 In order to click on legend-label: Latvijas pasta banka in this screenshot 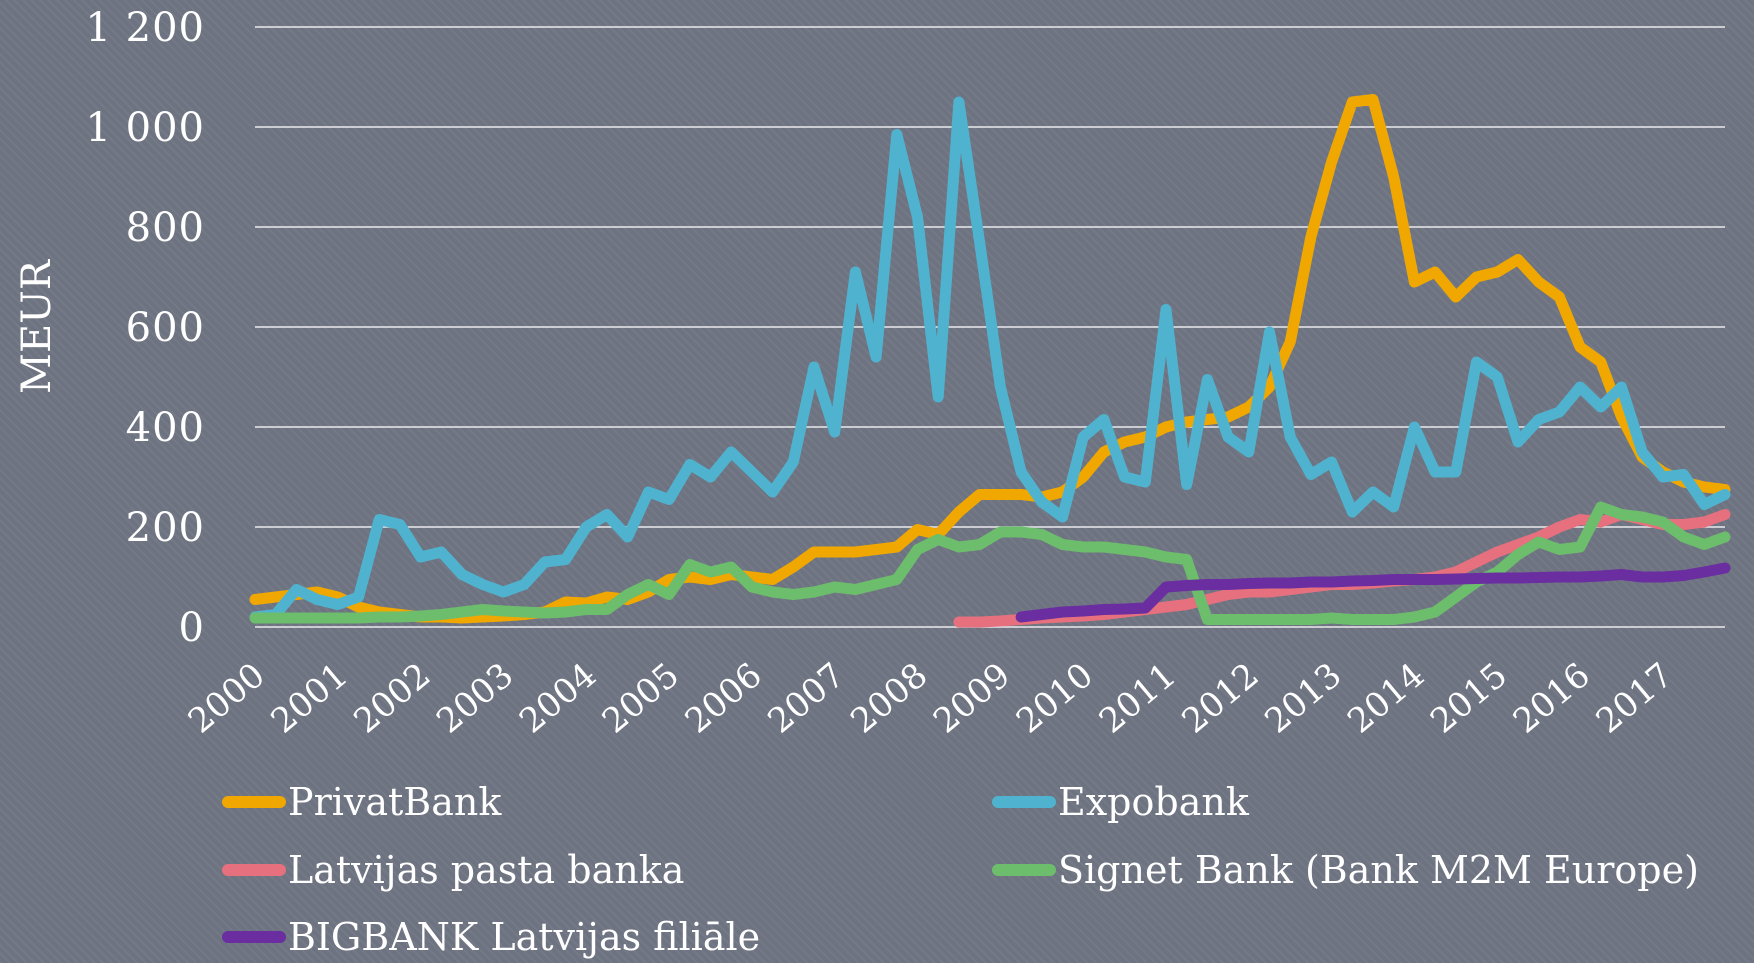, I will do `click(486, 870)`.